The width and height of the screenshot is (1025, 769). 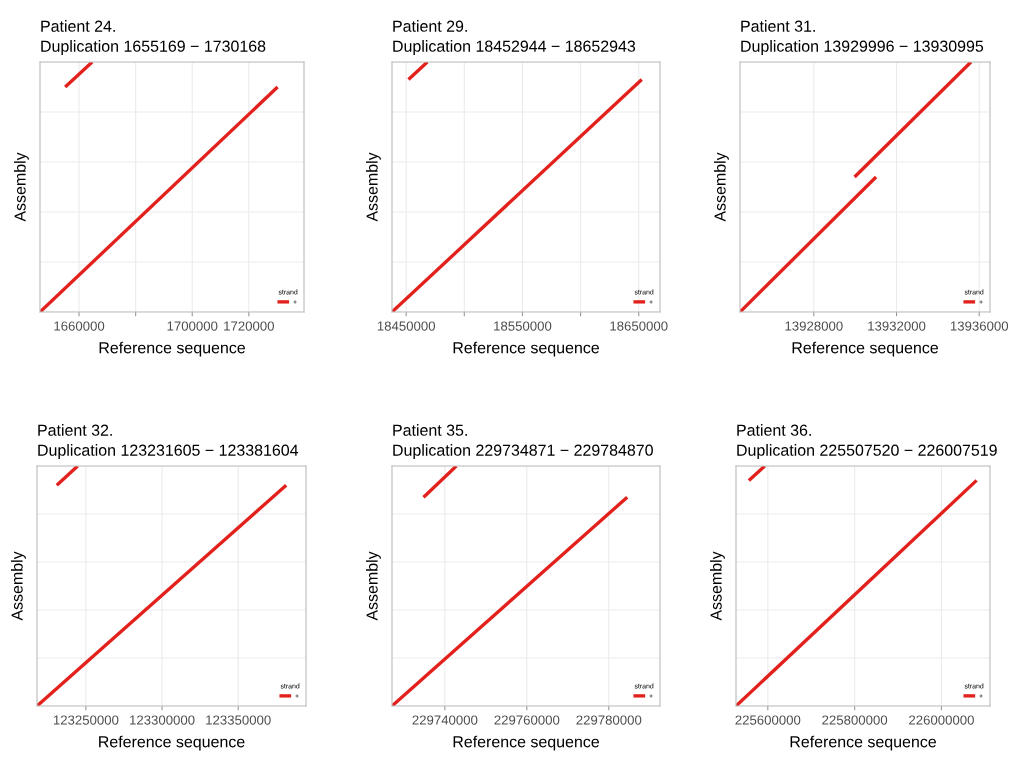 What do you see at coordinates (514, 47) in the screenshot?
I see `chart-subtitle: Duplication 18452944 − 18652943` at bounding box center [514, 47].